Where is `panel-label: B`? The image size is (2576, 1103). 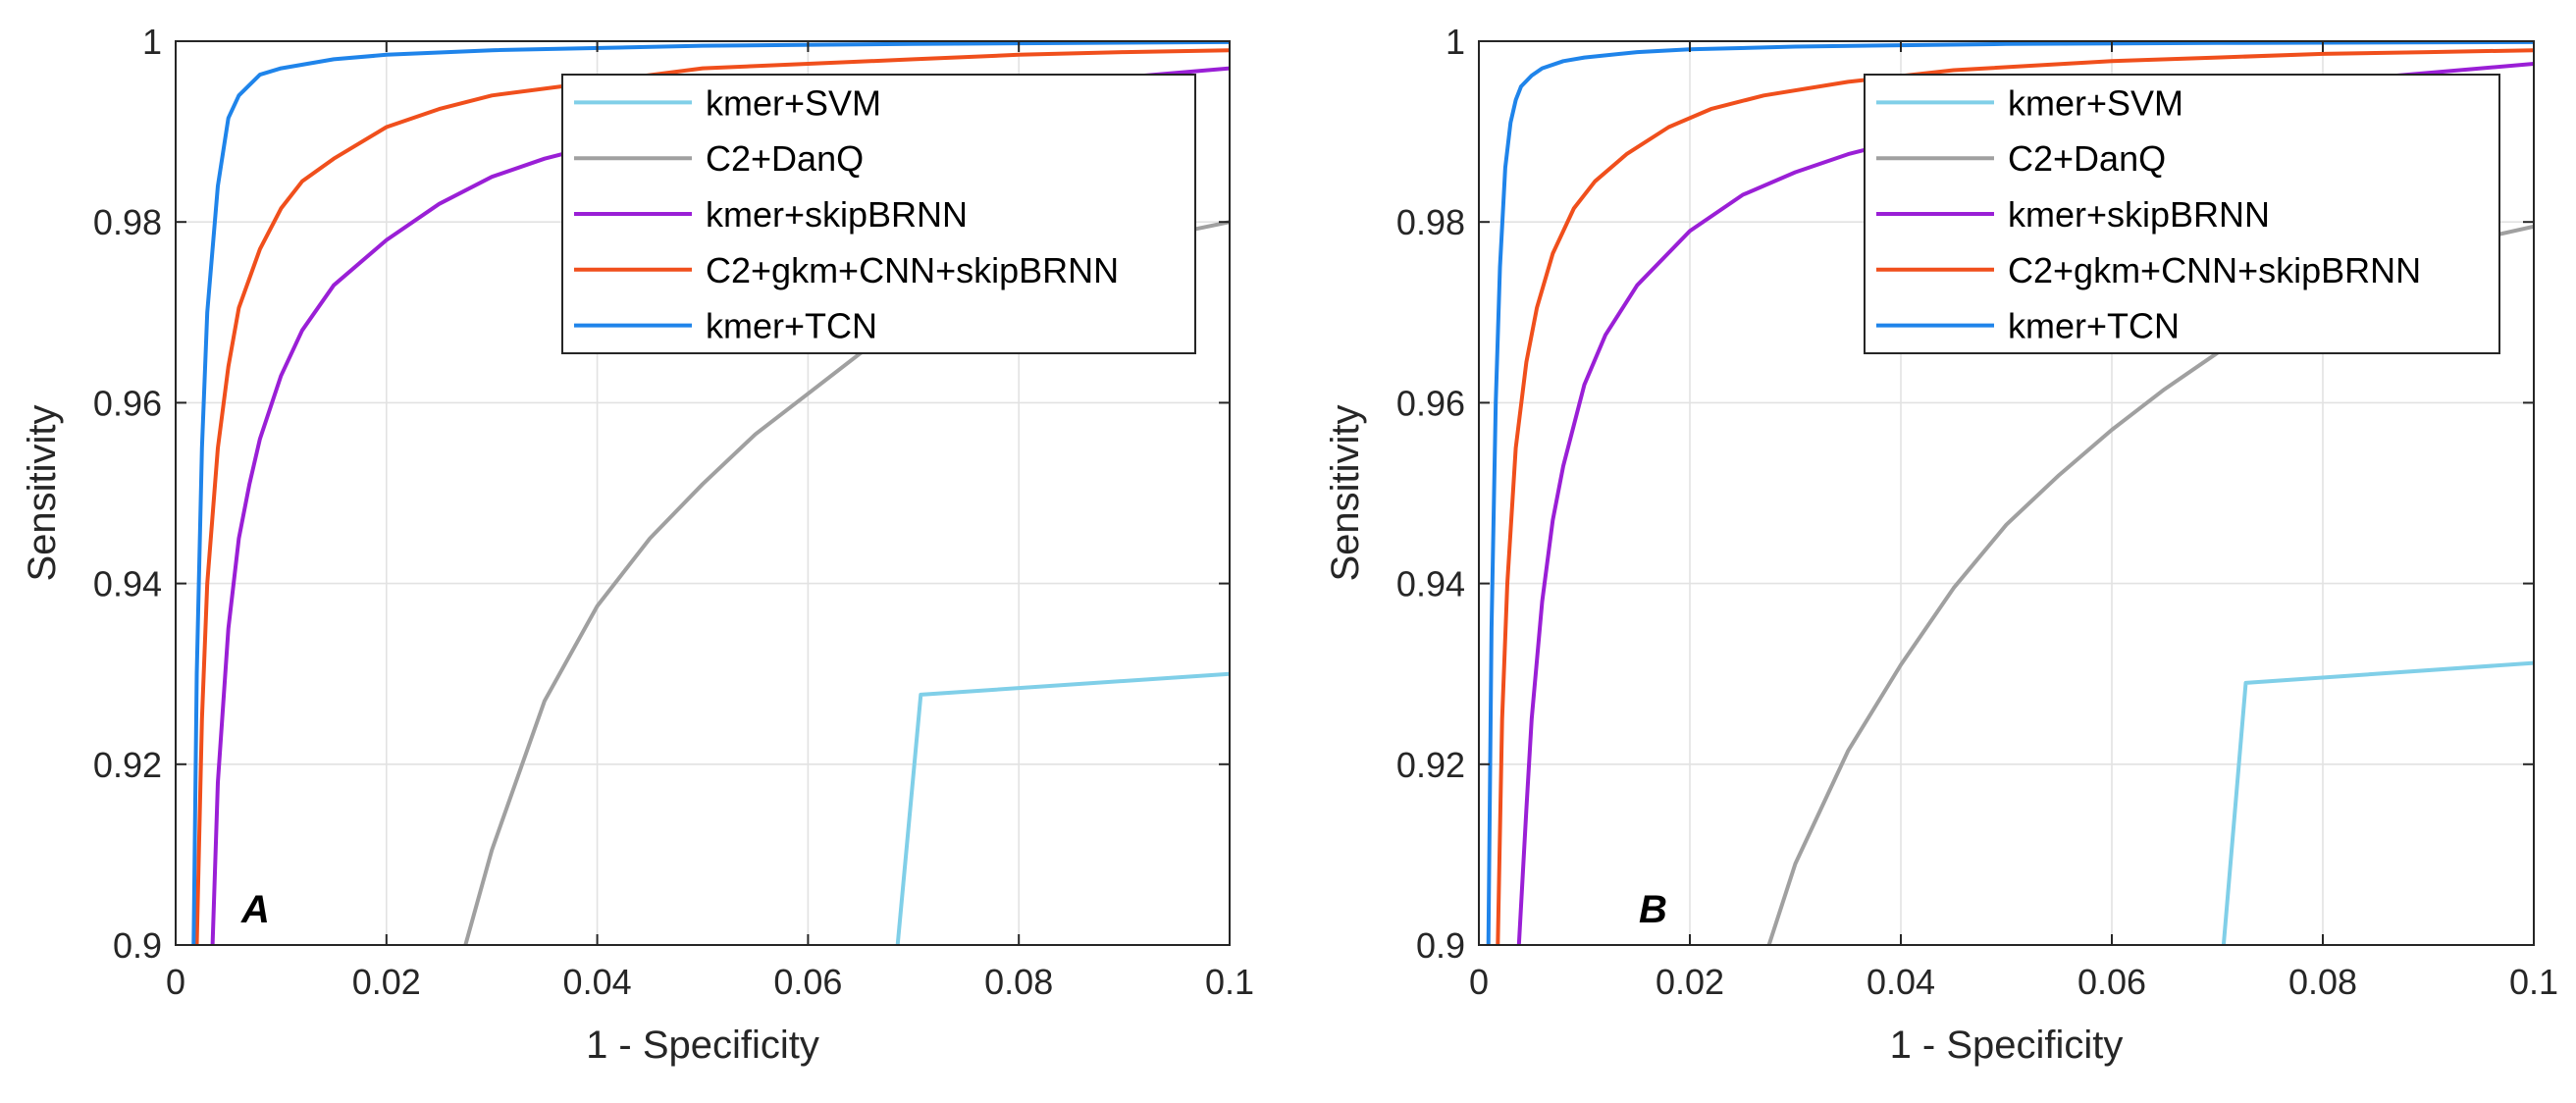
panel-label: B is located at coordinates (1653, 910).